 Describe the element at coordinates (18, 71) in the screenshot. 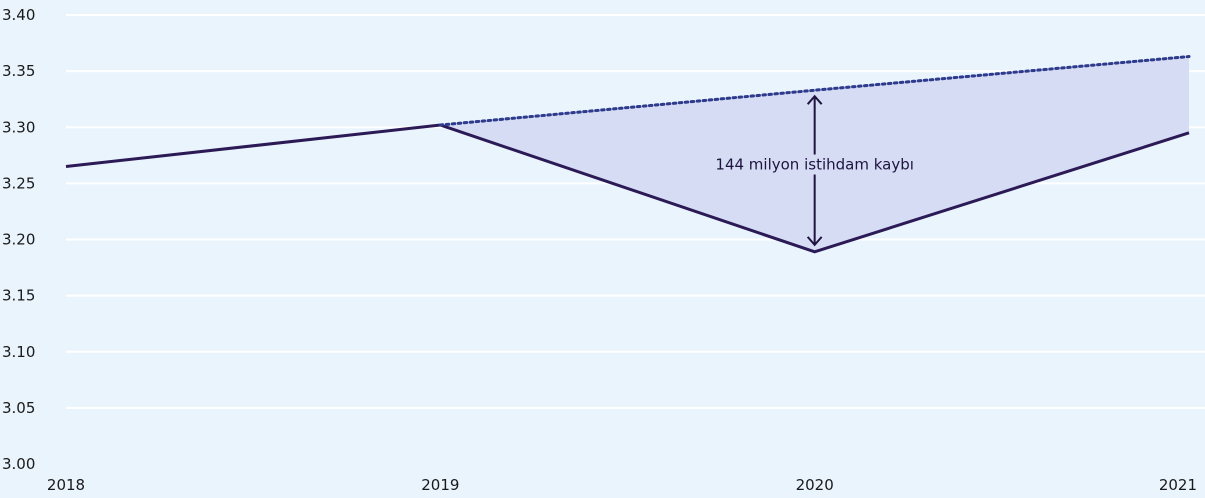

I see `y-tick-label: 3.35` at that location.